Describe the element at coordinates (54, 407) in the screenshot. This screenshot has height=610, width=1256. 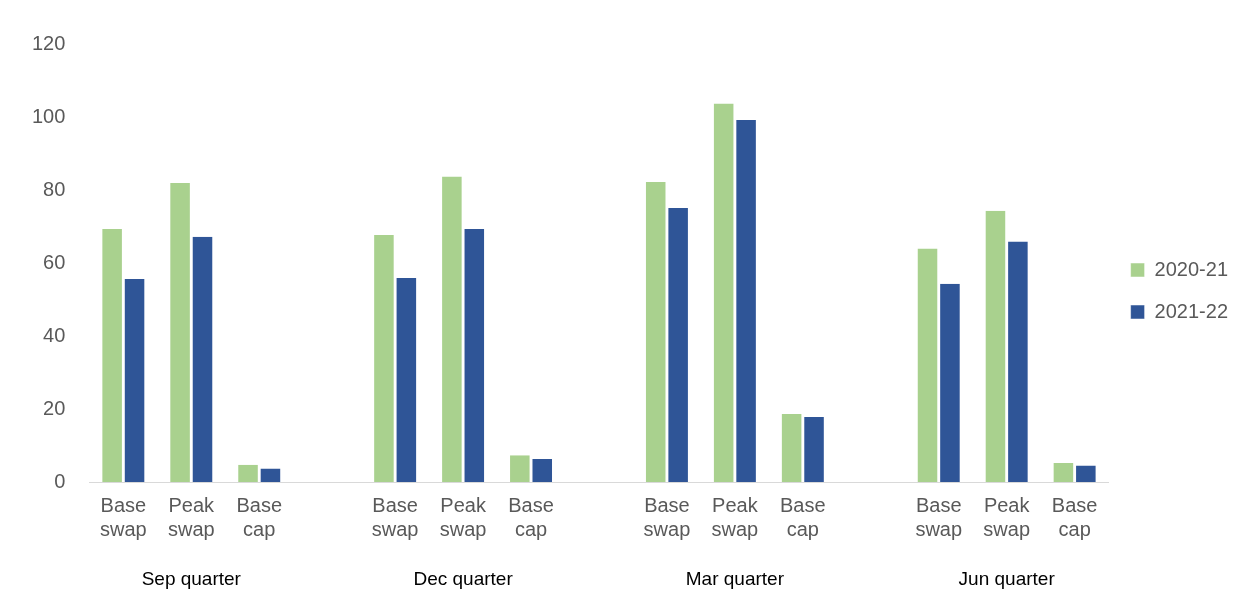
I see `y-tick-label: 20` at that location.